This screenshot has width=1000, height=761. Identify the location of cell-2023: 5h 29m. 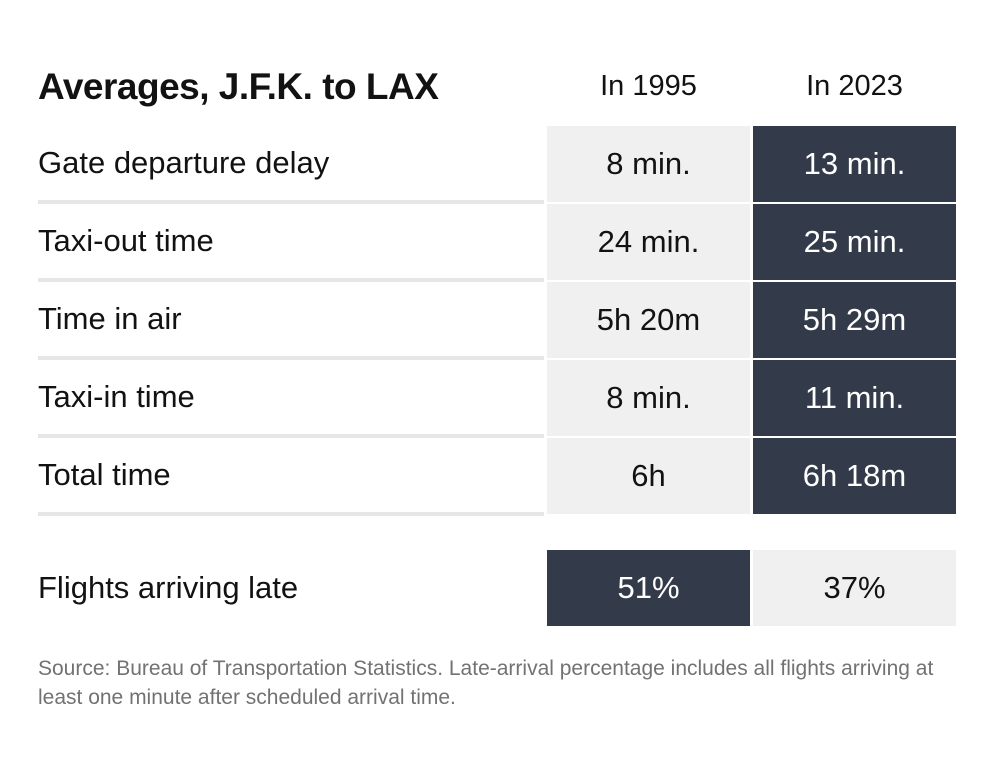
(854, 320).